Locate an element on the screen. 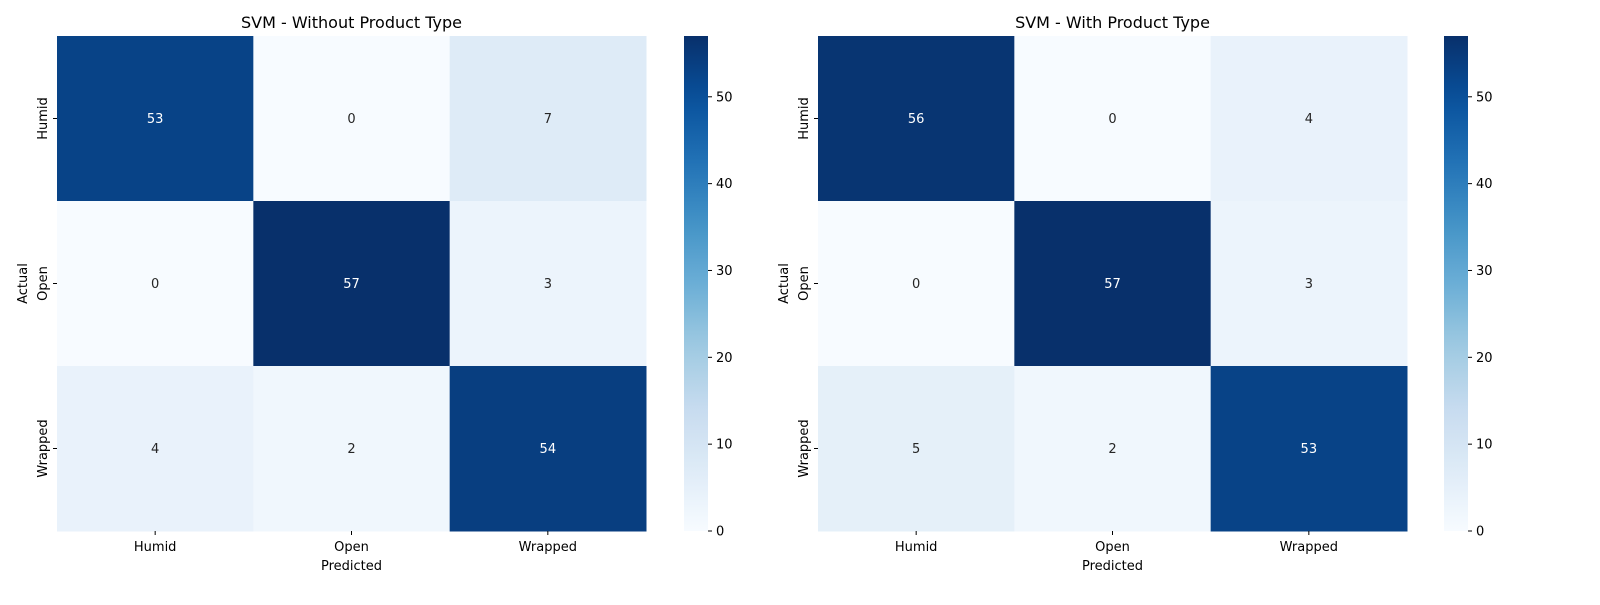 This screenshot has height=605, width=1600. cell-value-label: 5 is located at coordinates (916, 449).